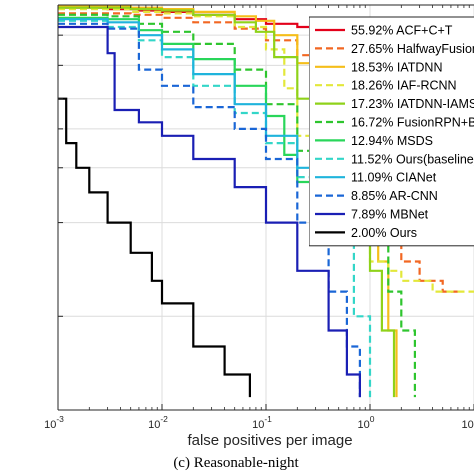 The width and height of the screenshot is (474, 474). What do you see at coordinates (402, 31) in the screenshot?
I see `legend-label: 55.92% ACF+C+T` at bounding box center [402, 31].